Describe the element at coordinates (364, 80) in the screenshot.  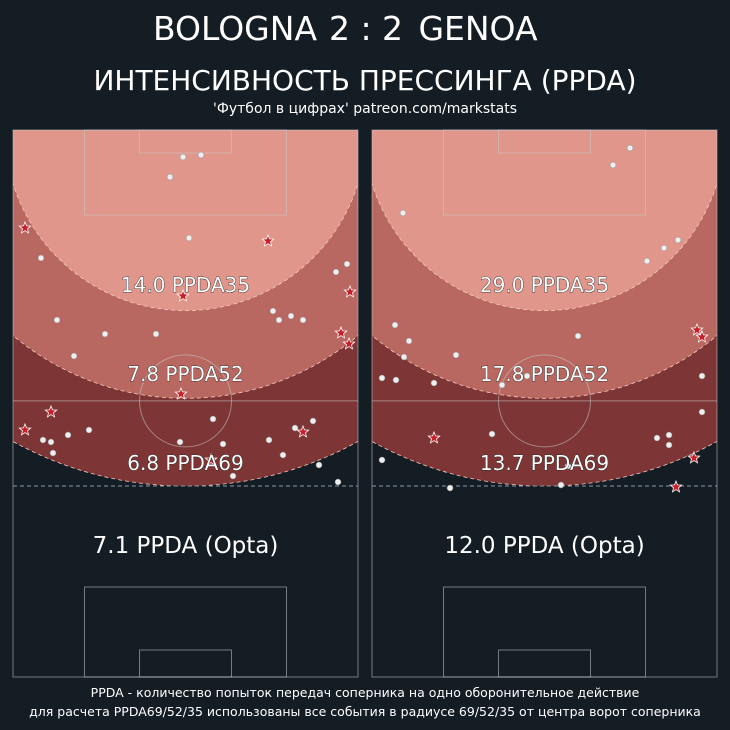
I see `subtitle: ИНТЕНСИВНОСТЬ ПРЕССИНГА (PPDA)` at that location.